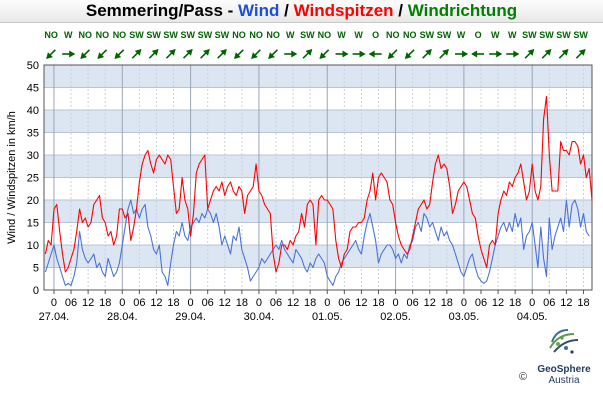 This screenshot has height=400, width=603. Describe the element at coordinates (36, 291) in the screenshot. I see `y-tick-label: 0` at that location.